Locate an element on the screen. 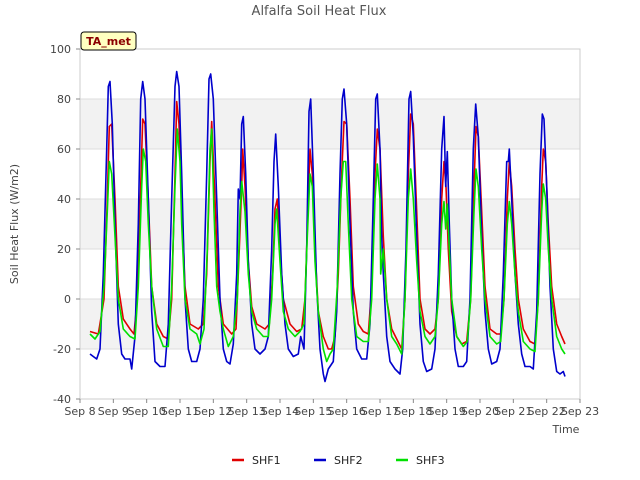 The height and width of the screenshot is (480, 640). x-tick-label: Sep 18 is located at coordinates (413, 411).